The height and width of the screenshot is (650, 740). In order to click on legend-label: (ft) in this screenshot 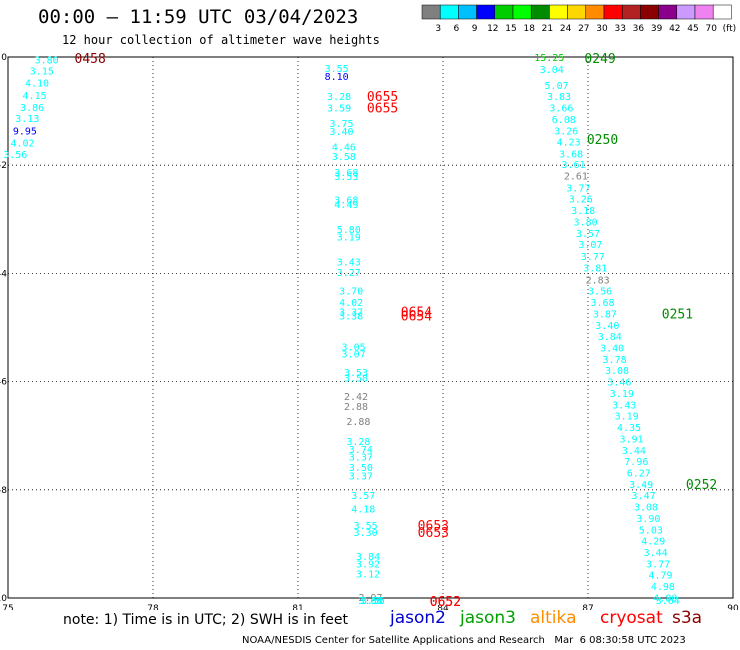, I will do `click(730, 29)`.